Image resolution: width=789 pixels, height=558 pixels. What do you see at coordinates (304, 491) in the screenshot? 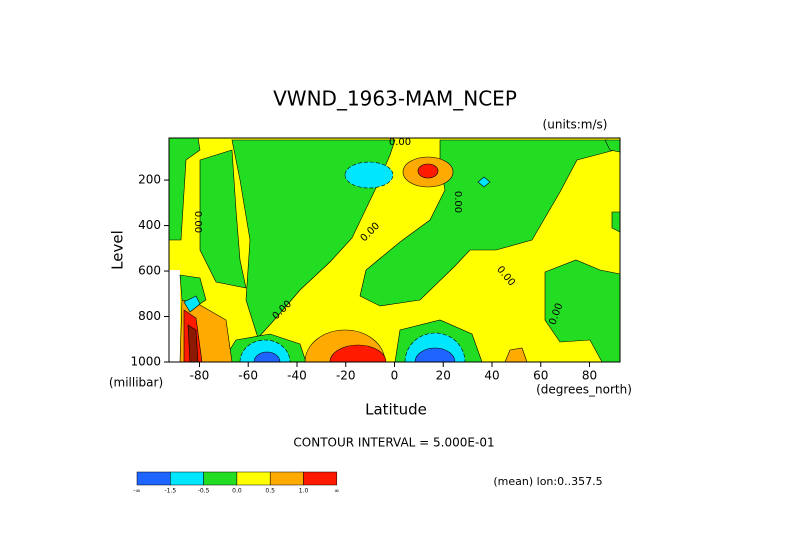
I see `colorbar-label: 1.0` at bounding box center [304, 491].